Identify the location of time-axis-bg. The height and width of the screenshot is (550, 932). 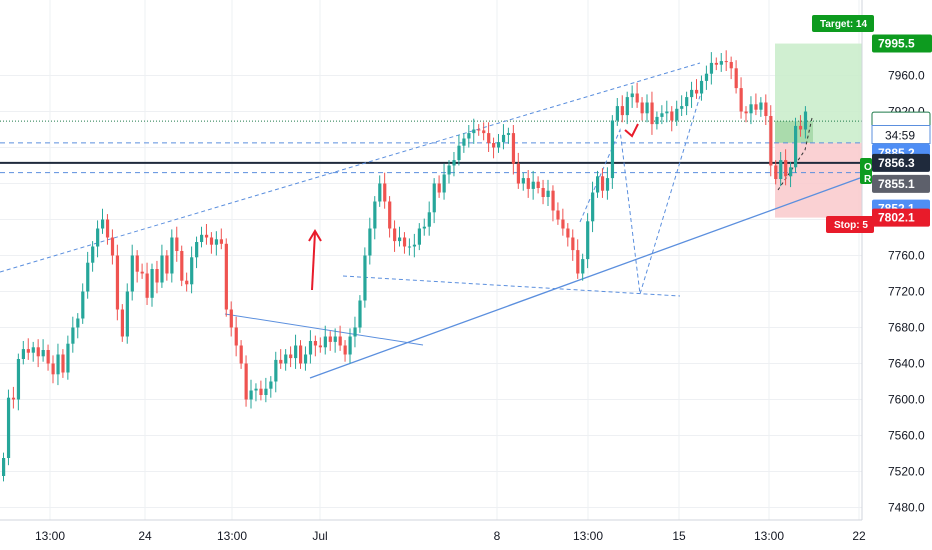
(466, 535).